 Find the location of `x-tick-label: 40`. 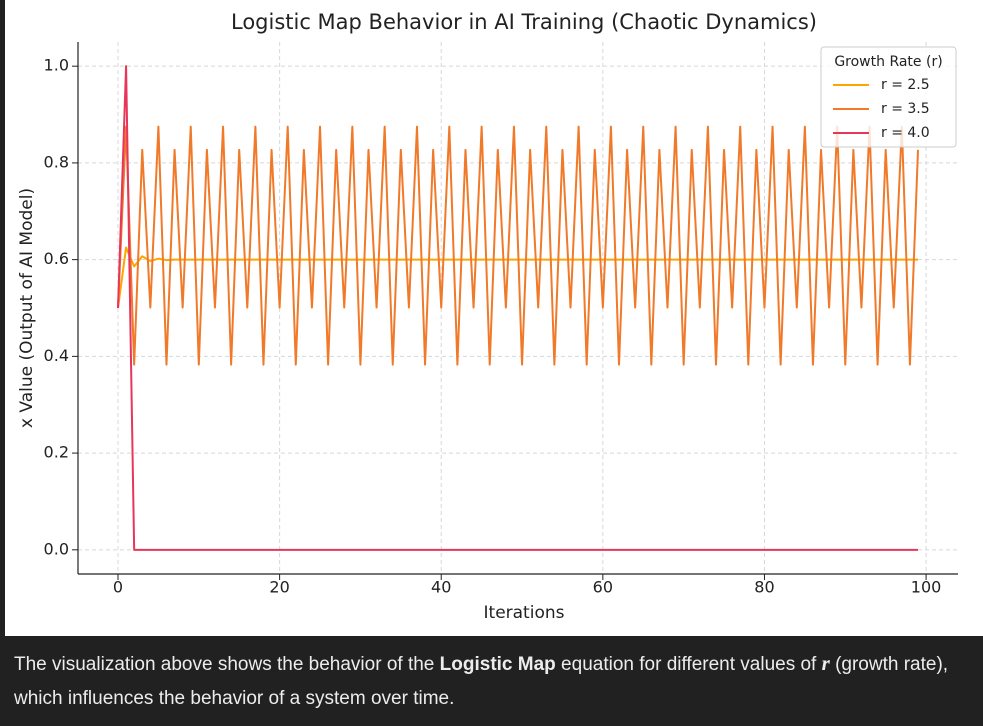

x-tick-label: 40 is located at coordinates (441, 587).